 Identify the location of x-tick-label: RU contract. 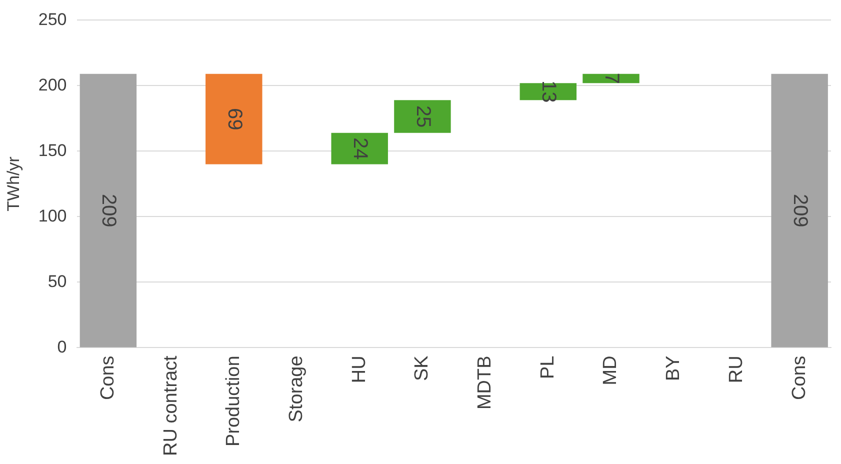
(171, 405).